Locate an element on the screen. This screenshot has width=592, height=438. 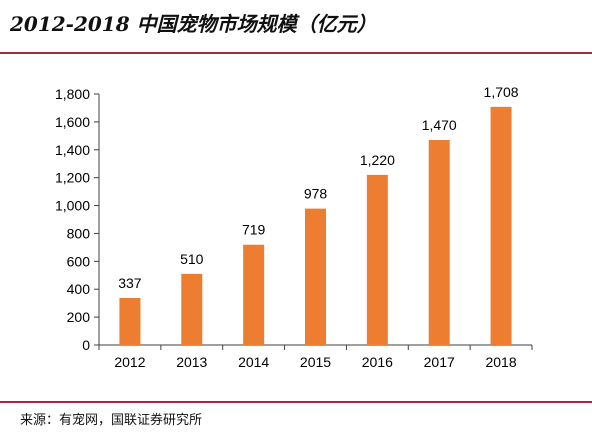
x-tick-label: 2018 is located at coordinates (500, 362).